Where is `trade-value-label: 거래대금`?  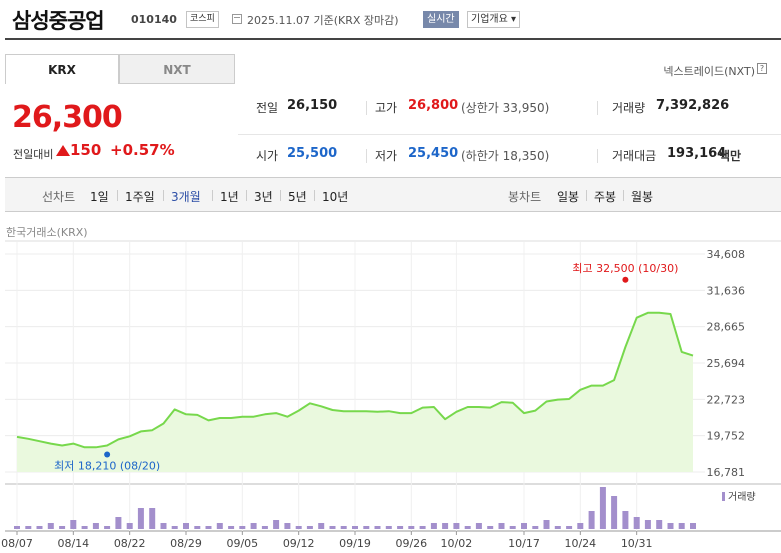
trade-value-label: 거래대금 is located at coordinates (634, 156).